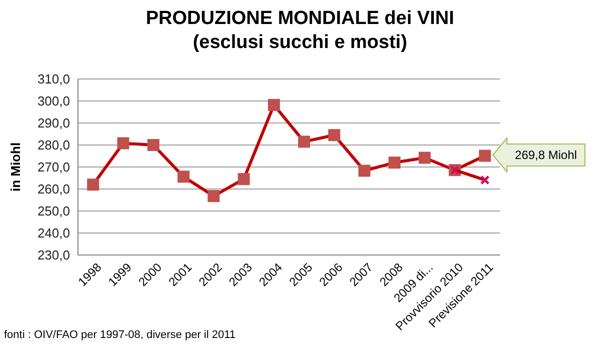  I want to click on y-tick-label: 230,0, so click(53, 255).